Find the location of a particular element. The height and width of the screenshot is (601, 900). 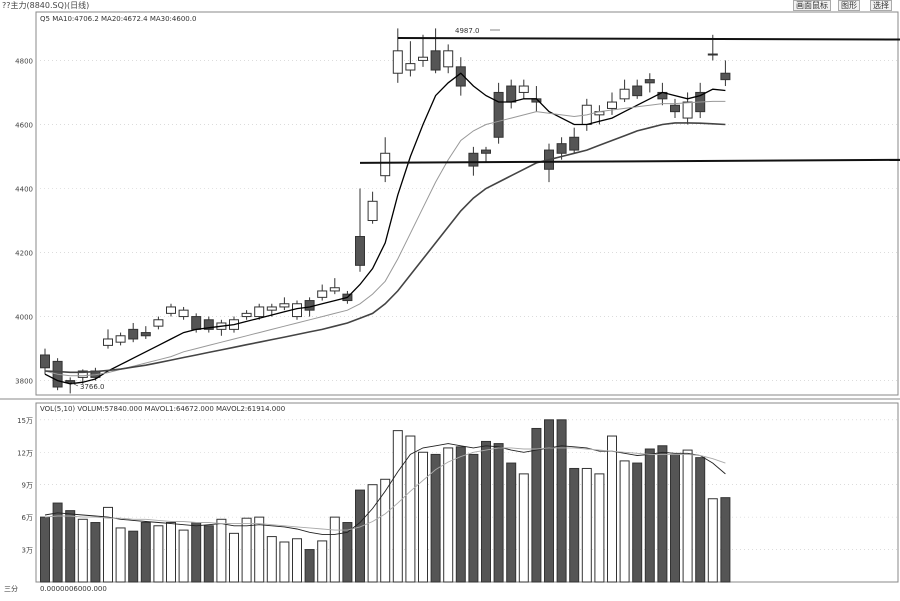

price-tick-label: 4000 is located at coordinates (24, 318).